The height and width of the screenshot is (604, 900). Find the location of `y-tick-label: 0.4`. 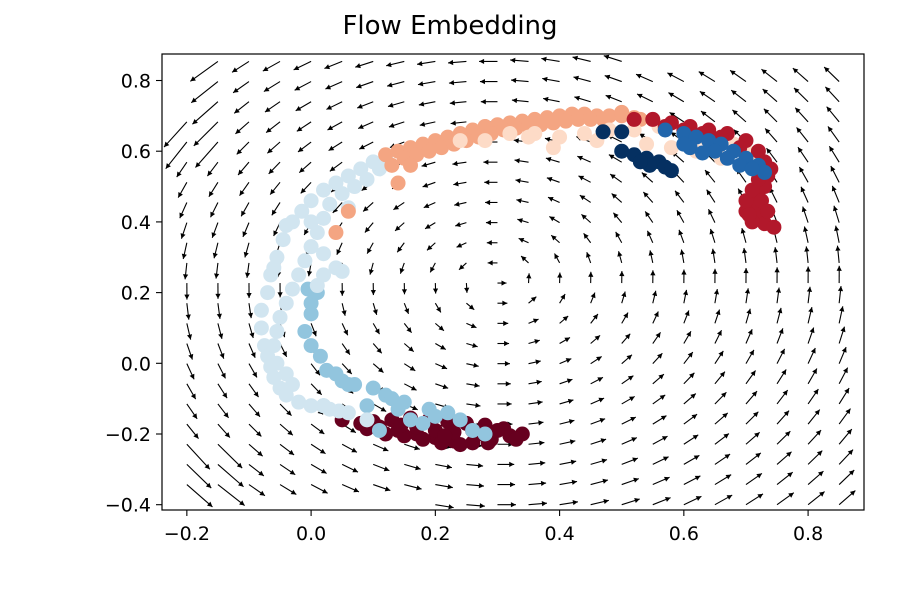

y-tick-label: 0.4 is located at coordinates (136, 223).